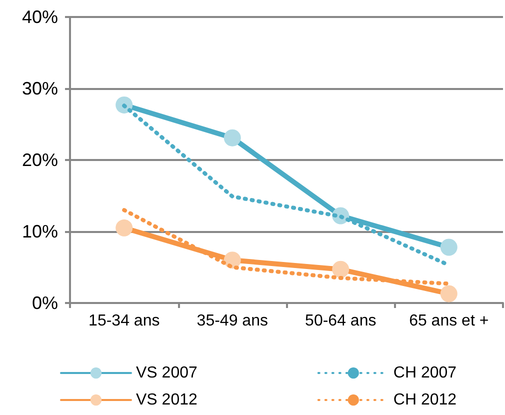 The height and width of the screenshot is (415, 505). Describe the element at coordinates (425, 373) in the screenshot. I see `legend-label: CH 2007` at that location.